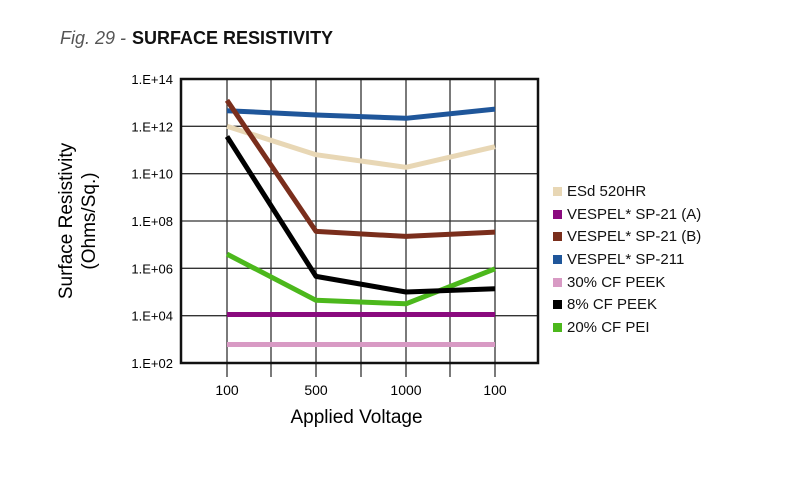 The image size is (800, 485). I want to click on legend-item: VESPEL* SP-21 (B), so click(627, 236).